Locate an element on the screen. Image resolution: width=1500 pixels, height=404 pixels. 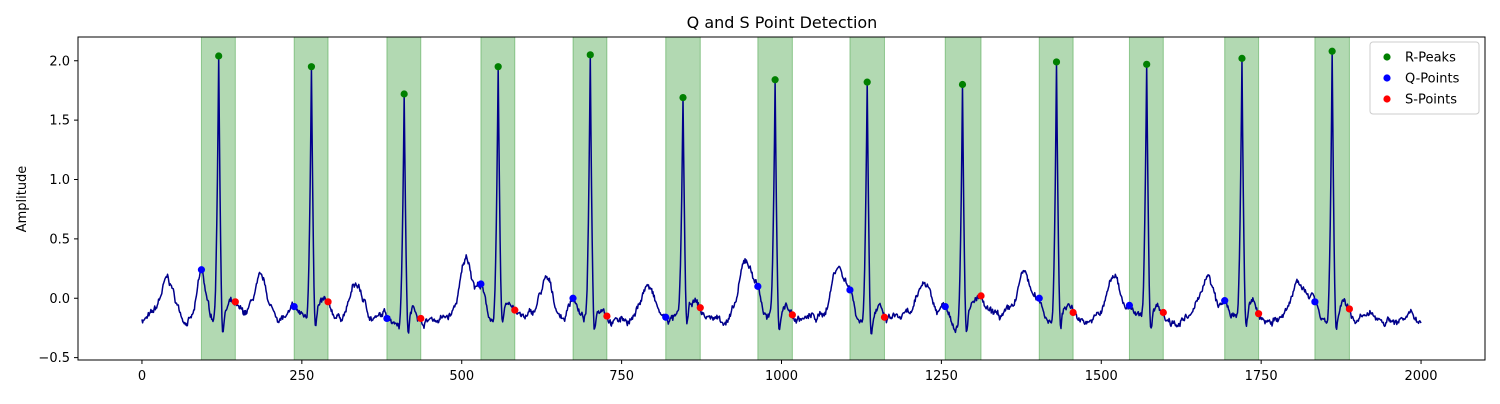
legend: R-Peaks Q-Points S-Points is located at coordinates (1424, 78).